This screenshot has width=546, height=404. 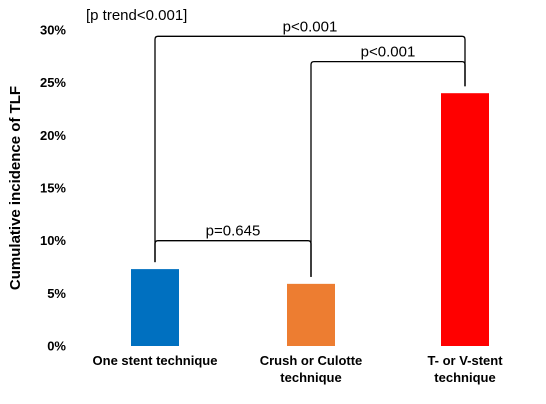 I want to click on y-axis-ticks: 0% 5% 10% 15% 20% 25% 30%, so click(x=53, y=188).